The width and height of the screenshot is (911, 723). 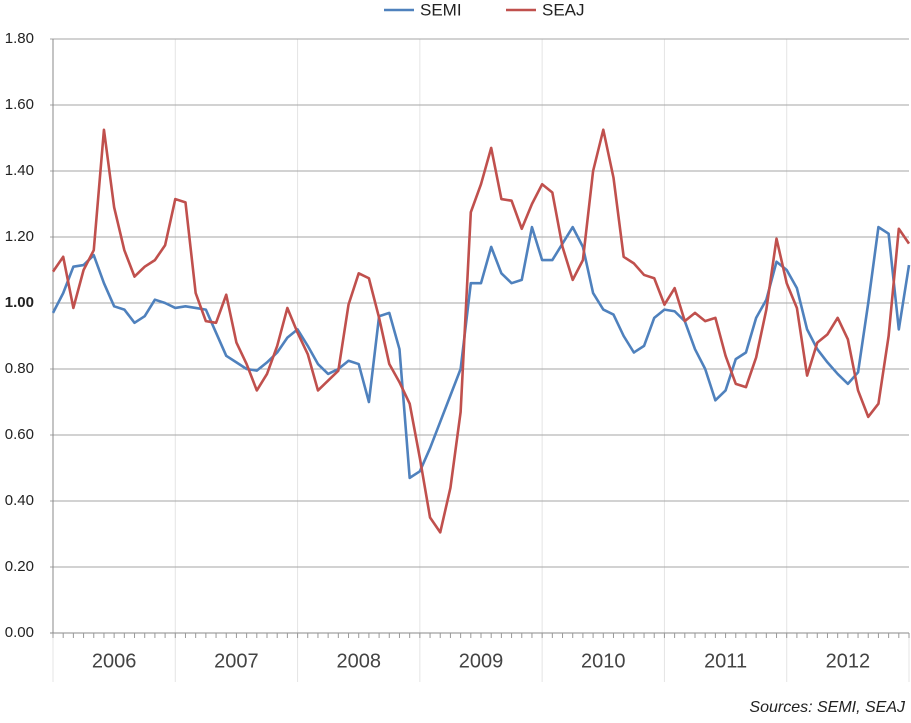 I want to click on y-tick-label: 1.40, so click(x=19, y=170).